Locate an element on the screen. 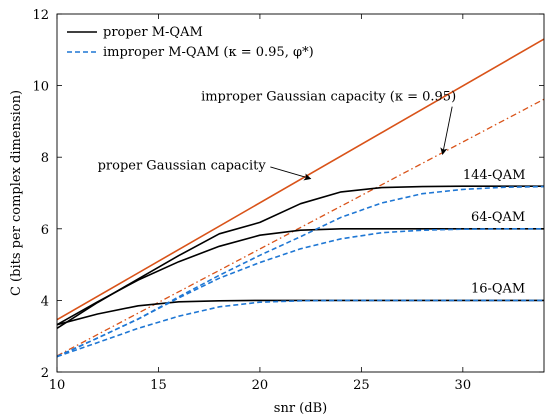 This screenshot has height=419, width=550. annotation-improper-gaussian-label: improper Gaussian capacity (κ = 0.95) is located at coordinates (328, 97).